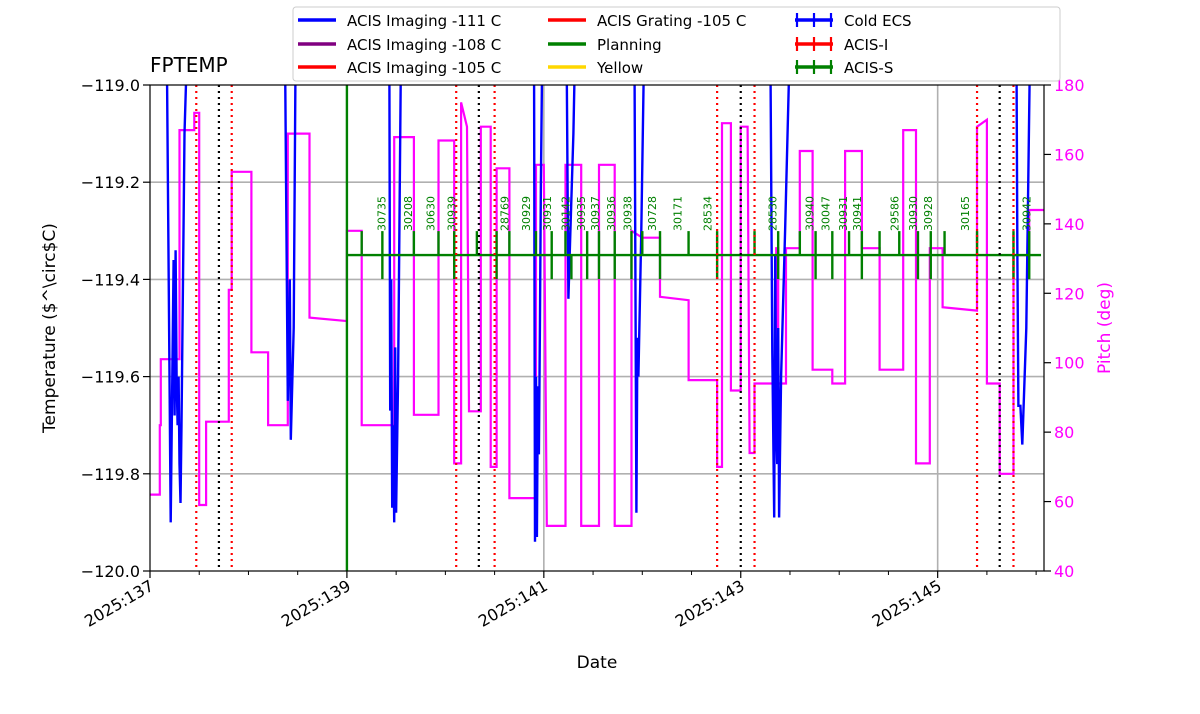 Image resolution: width=1200 pixels, height=714 pixels. Describe the element at coordinates (878, 21) in the screenshot. I see `legend-label: Cold ECS` at that location.